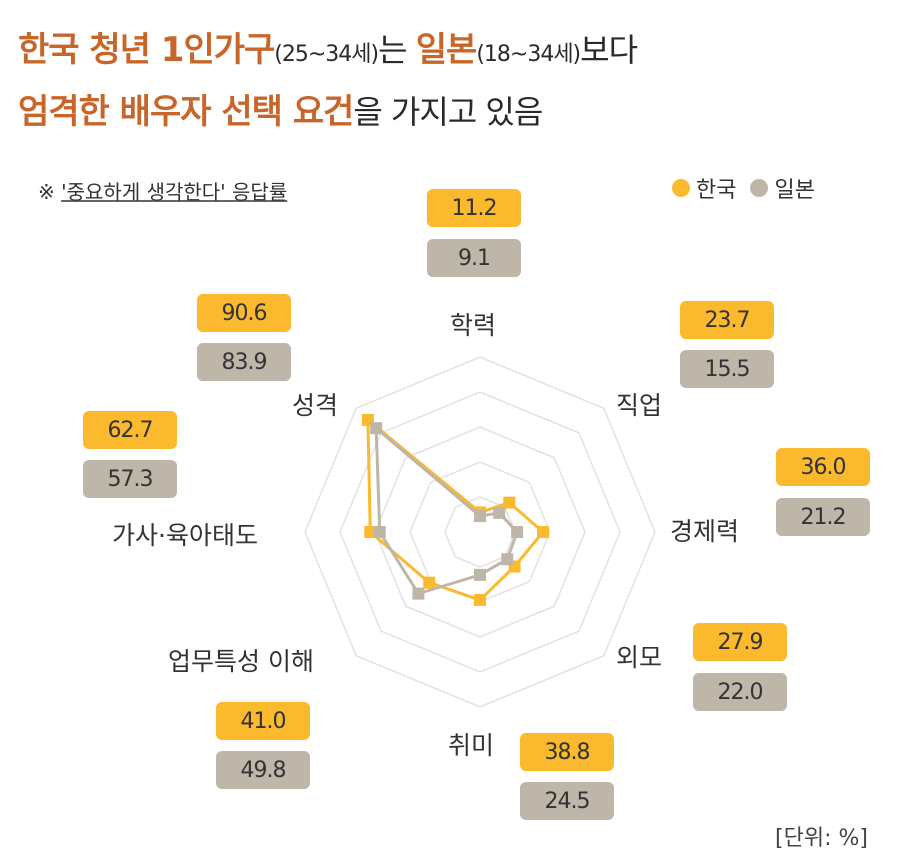 The height and width of the screenshot is (866, 900). What do you see at coordinates (174, 192) in the screenshot?
I see `note-text: '중요하게 생각한다' 응답률` at bounding box center [174, 192].